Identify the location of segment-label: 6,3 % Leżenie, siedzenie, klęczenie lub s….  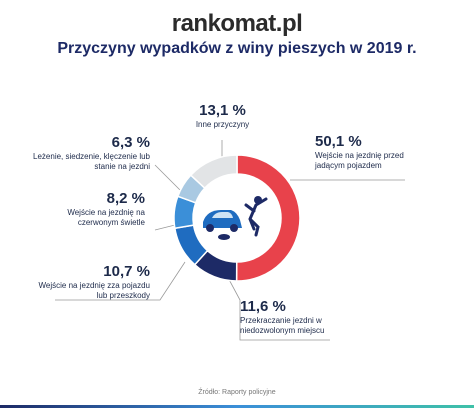
(85, 153).